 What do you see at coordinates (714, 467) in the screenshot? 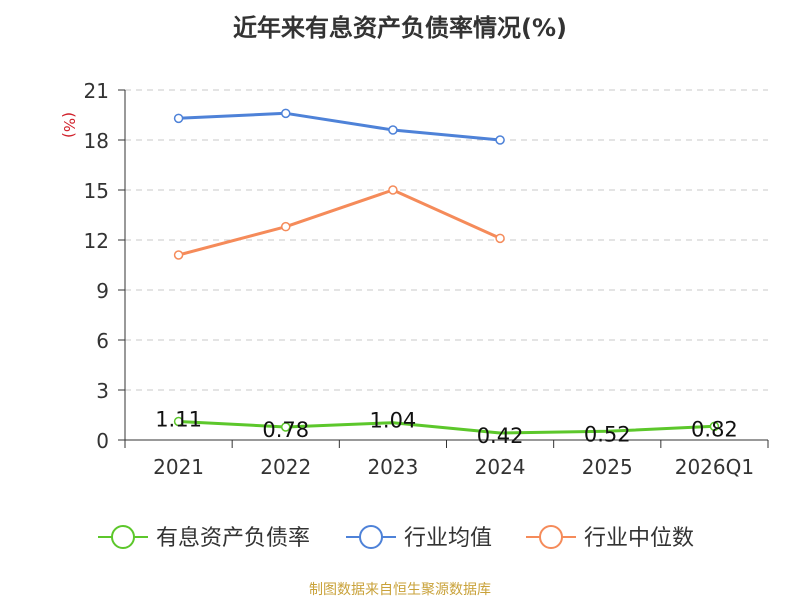
I see `x-tick-label: 2026Q1` at bounding box center [714, 467].